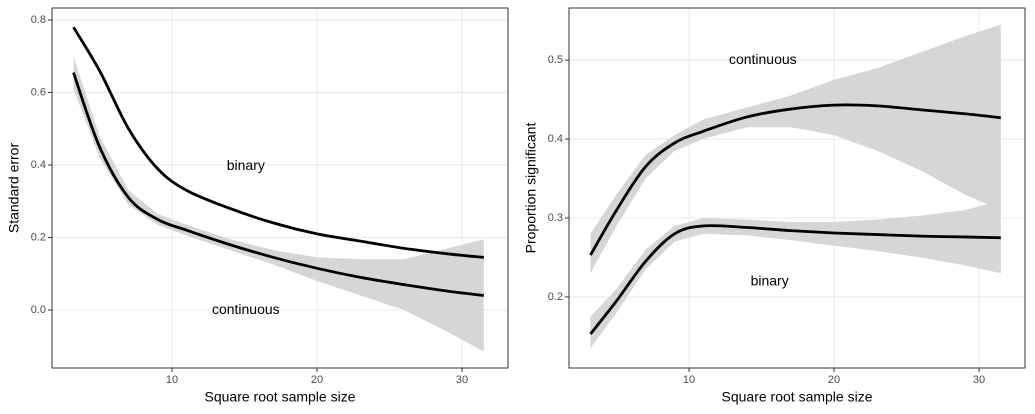 The image size is (1035, 414). What do you see at coordinates (38, 92) in the screenshot?
I see `y-tick-label: 0.6` at bounding box center [38, 92].